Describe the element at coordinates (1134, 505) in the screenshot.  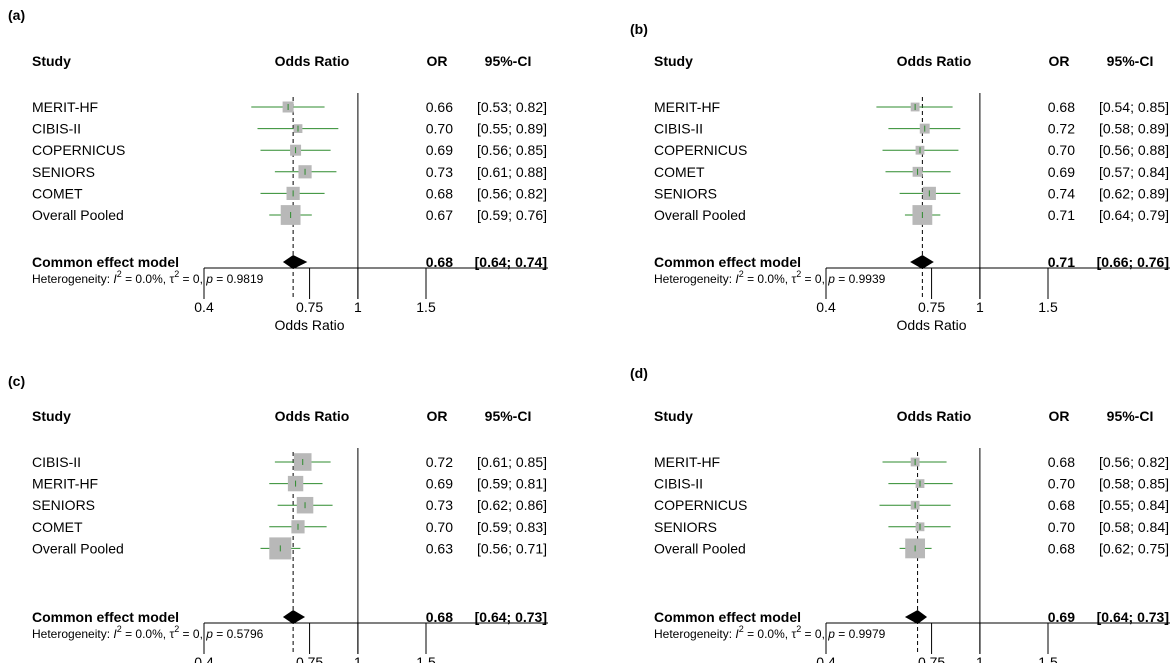
I see `ci-value: [0.55; 0.84]` at that location.